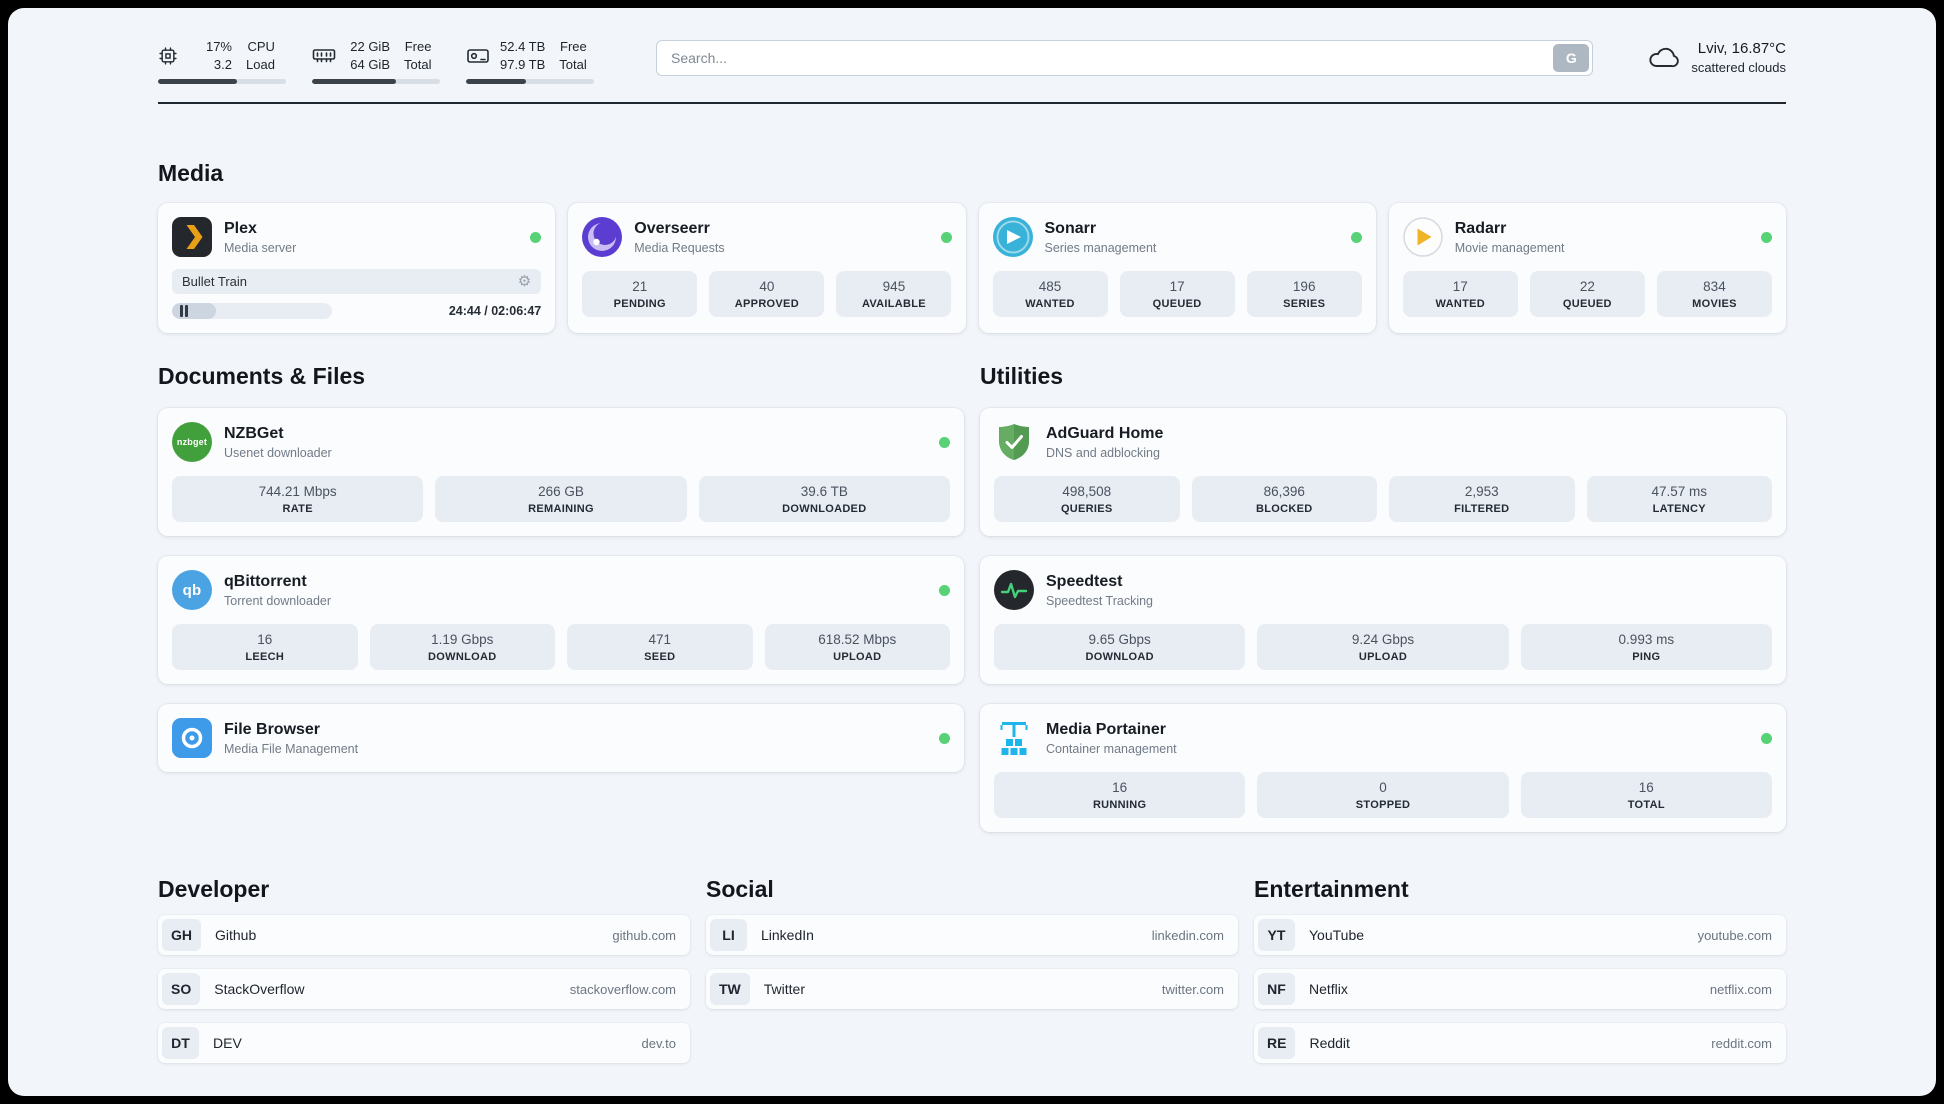 This screenshot has width=1944, height=1104. Describe the element at coordinates (1482, 499) in the screenshot. I see `stat-filtered: 2,953 FILTERED` at that location.